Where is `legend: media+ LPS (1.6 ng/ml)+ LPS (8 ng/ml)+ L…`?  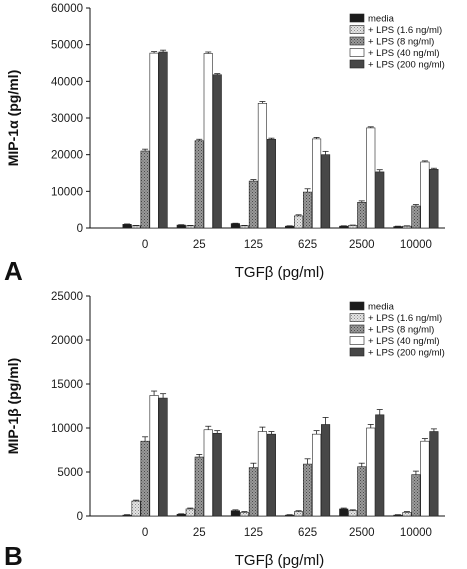 legend: media+ LPS (1.6 ng/ml)+ LPS (8 ng/ml)+ L… is located at coordinates (397, 330).